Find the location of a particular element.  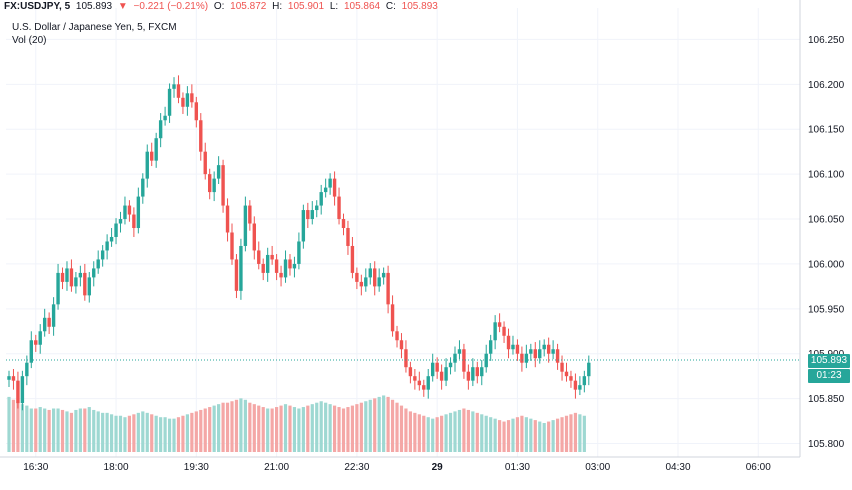

change-arrow-icon: ▼ is located at coordinates (122, 6).